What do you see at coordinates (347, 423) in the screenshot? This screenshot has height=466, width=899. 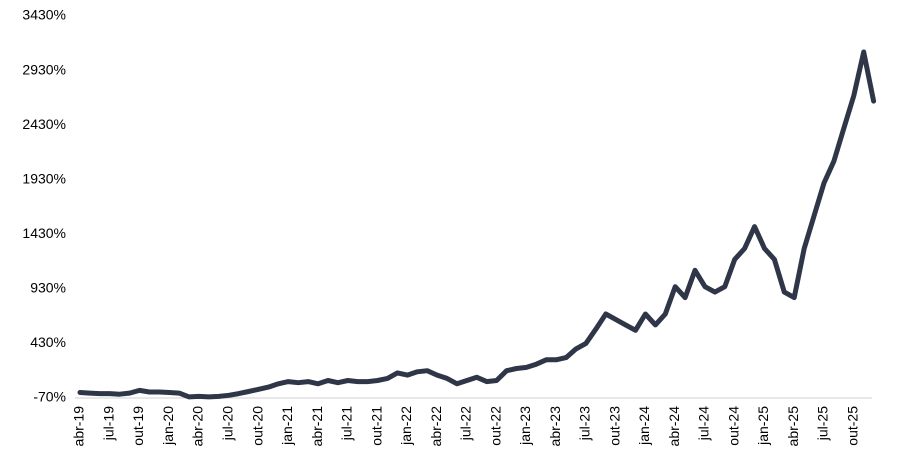 I see `x-tick-label: jul-21` at bounding box center [347, 423].